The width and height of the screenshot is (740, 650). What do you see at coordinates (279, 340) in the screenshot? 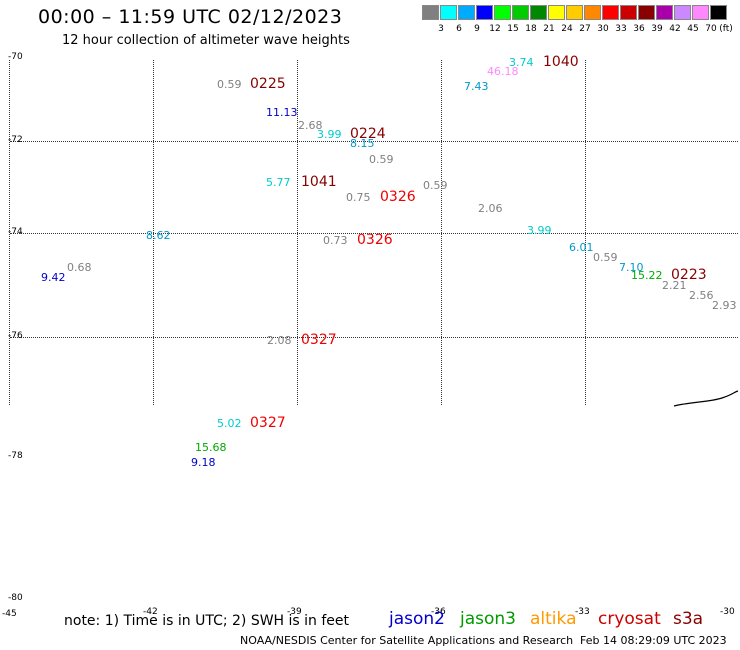
I see `wave-height-reading: 2.08` at bounding box center [279, 340].